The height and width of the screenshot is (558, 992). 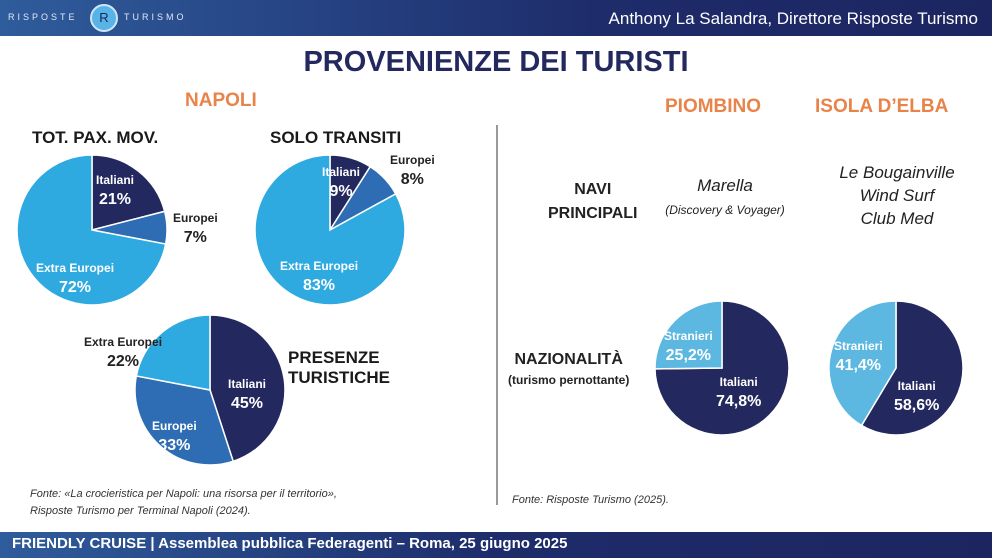 I want to click on napoli-heading: NAPOLI, so click(x=221, y=100).